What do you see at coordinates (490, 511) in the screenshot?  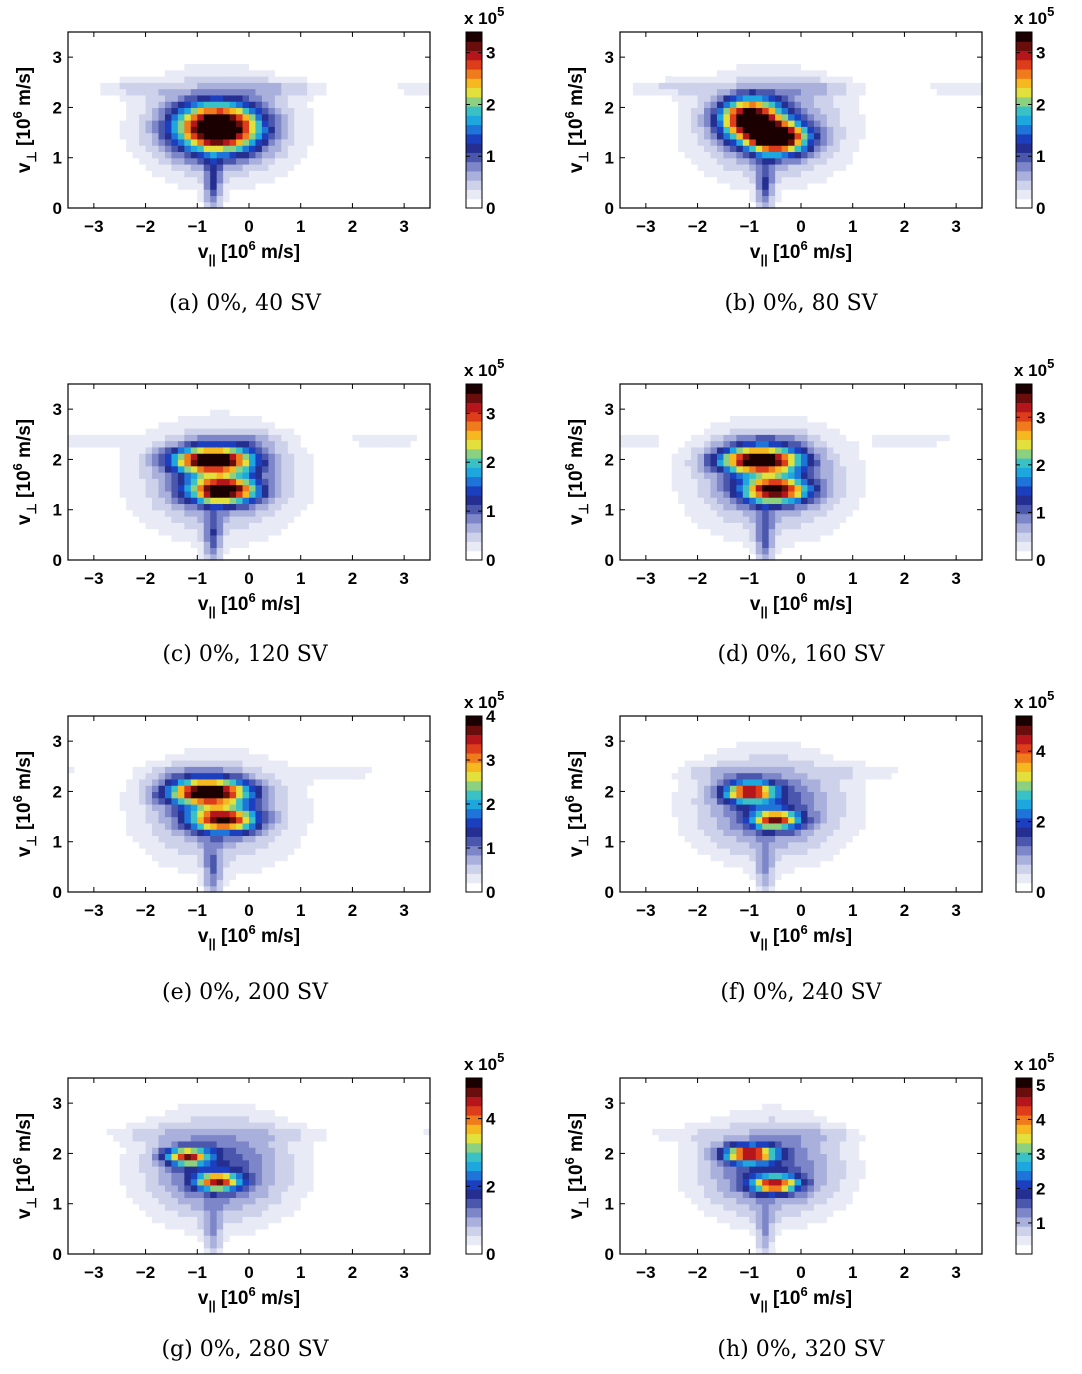 I see `colorbar-tick-label: 1` at bounding box center [490, 511].